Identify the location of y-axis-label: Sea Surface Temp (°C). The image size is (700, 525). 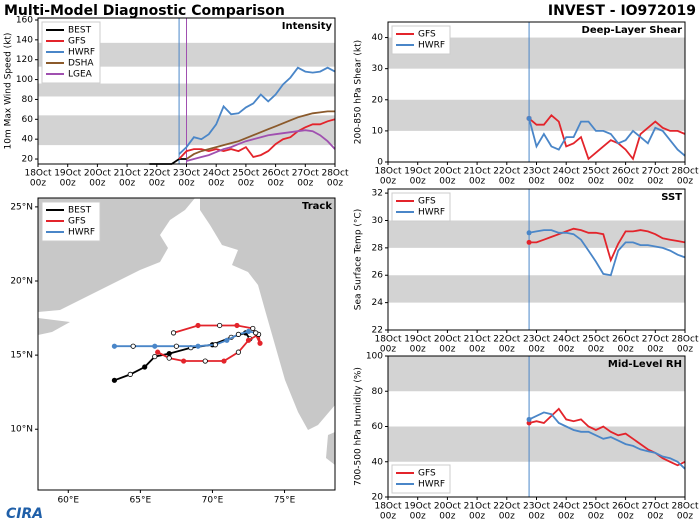
(359, 259).